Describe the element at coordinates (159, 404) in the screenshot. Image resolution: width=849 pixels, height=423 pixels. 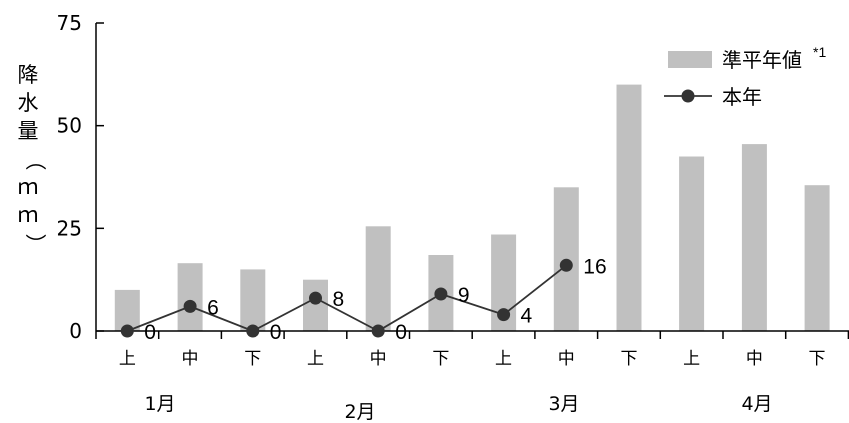
I see `month-label-0: 1月` at that location.